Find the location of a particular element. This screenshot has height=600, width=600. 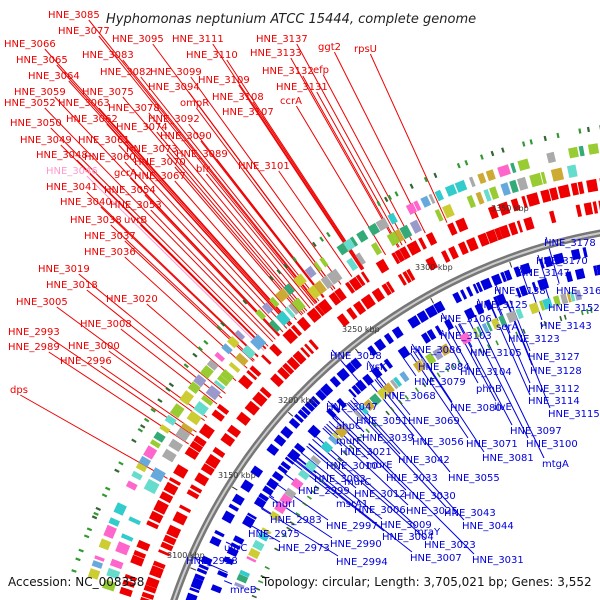

accession-label: Accession: NC_008358 is located at coordinates (76, 582).